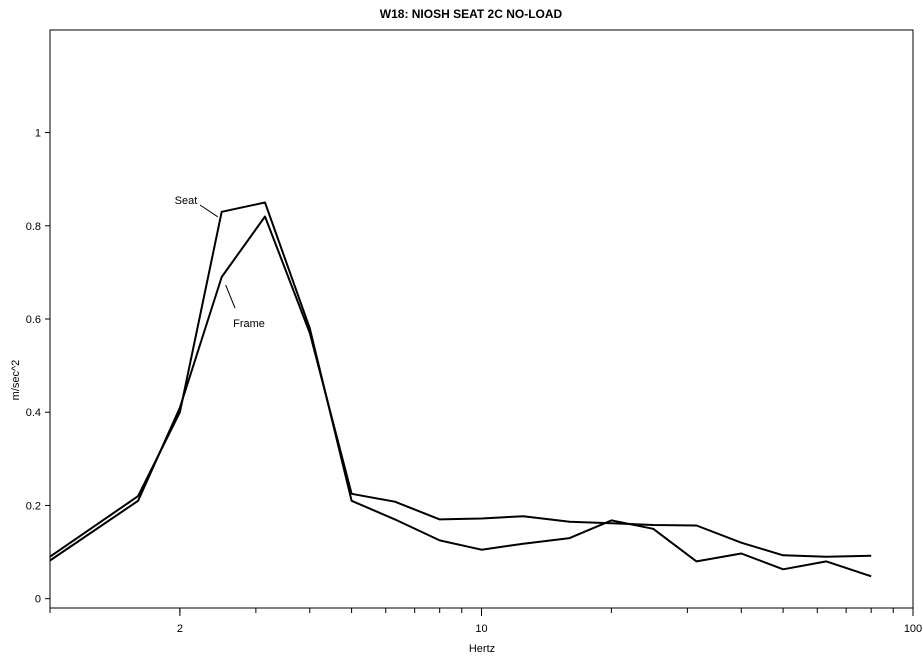 The height and width of the screenshot is (658, 923). What do you see at coordinates (38, 367) in the screenshot?
I see `y-axis: 0 0.2 0.4 0.6 0.8 1` at bounding box center [38, 367].